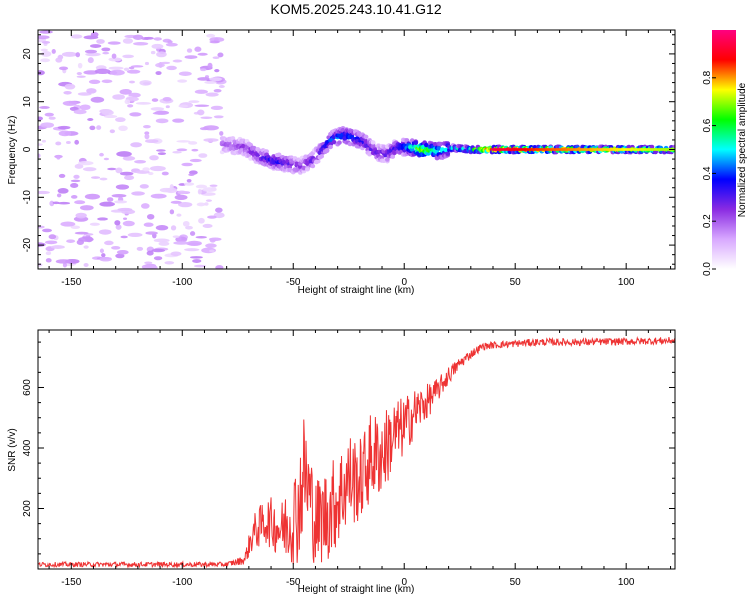 This screenshot has width=750, height=600. I want to click on x-tick-label: -50, so click(293, 282).